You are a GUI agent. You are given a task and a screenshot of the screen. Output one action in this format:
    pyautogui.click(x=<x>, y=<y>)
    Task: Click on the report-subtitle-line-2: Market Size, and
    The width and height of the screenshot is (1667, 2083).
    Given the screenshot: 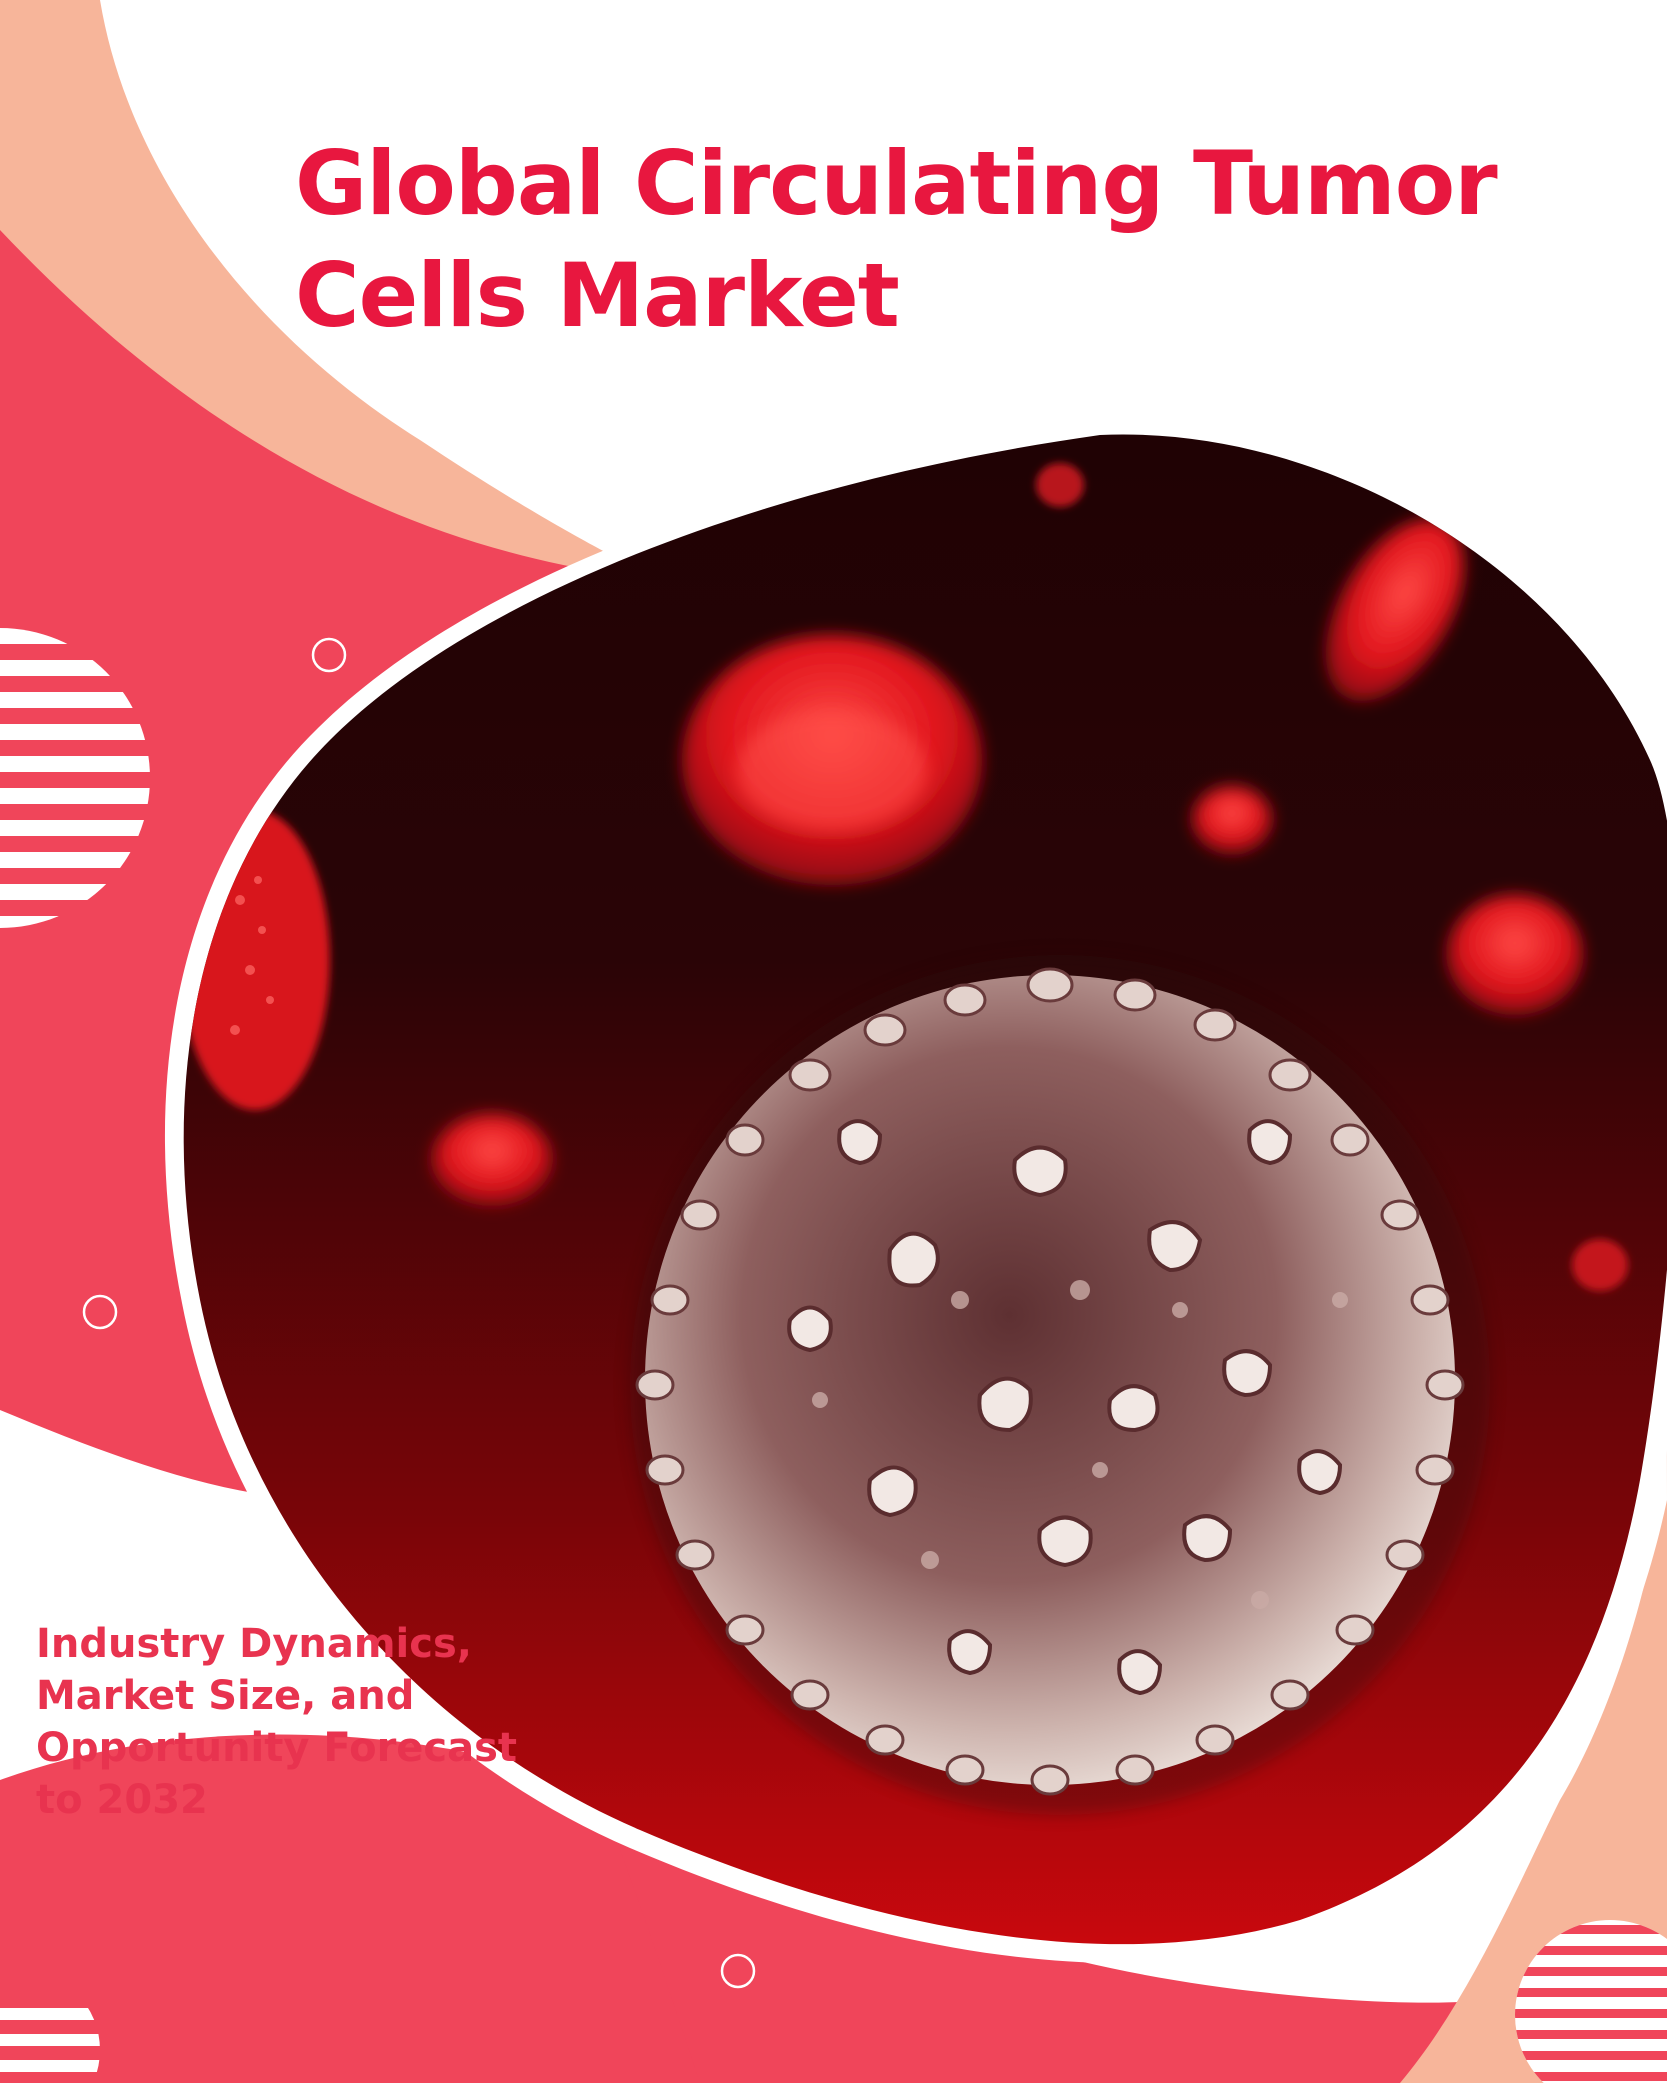 What is the action you would take?
    pyautogui.click(x=225, y=1696)
    